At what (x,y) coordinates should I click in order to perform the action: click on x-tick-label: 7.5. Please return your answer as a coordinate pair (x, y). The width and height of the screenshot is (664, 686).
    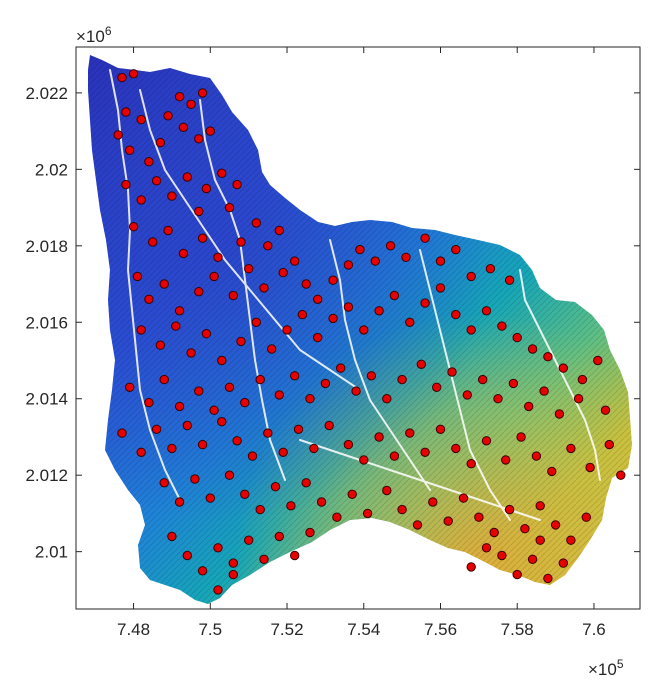
    Looking at the image, I should click on (210, 629).